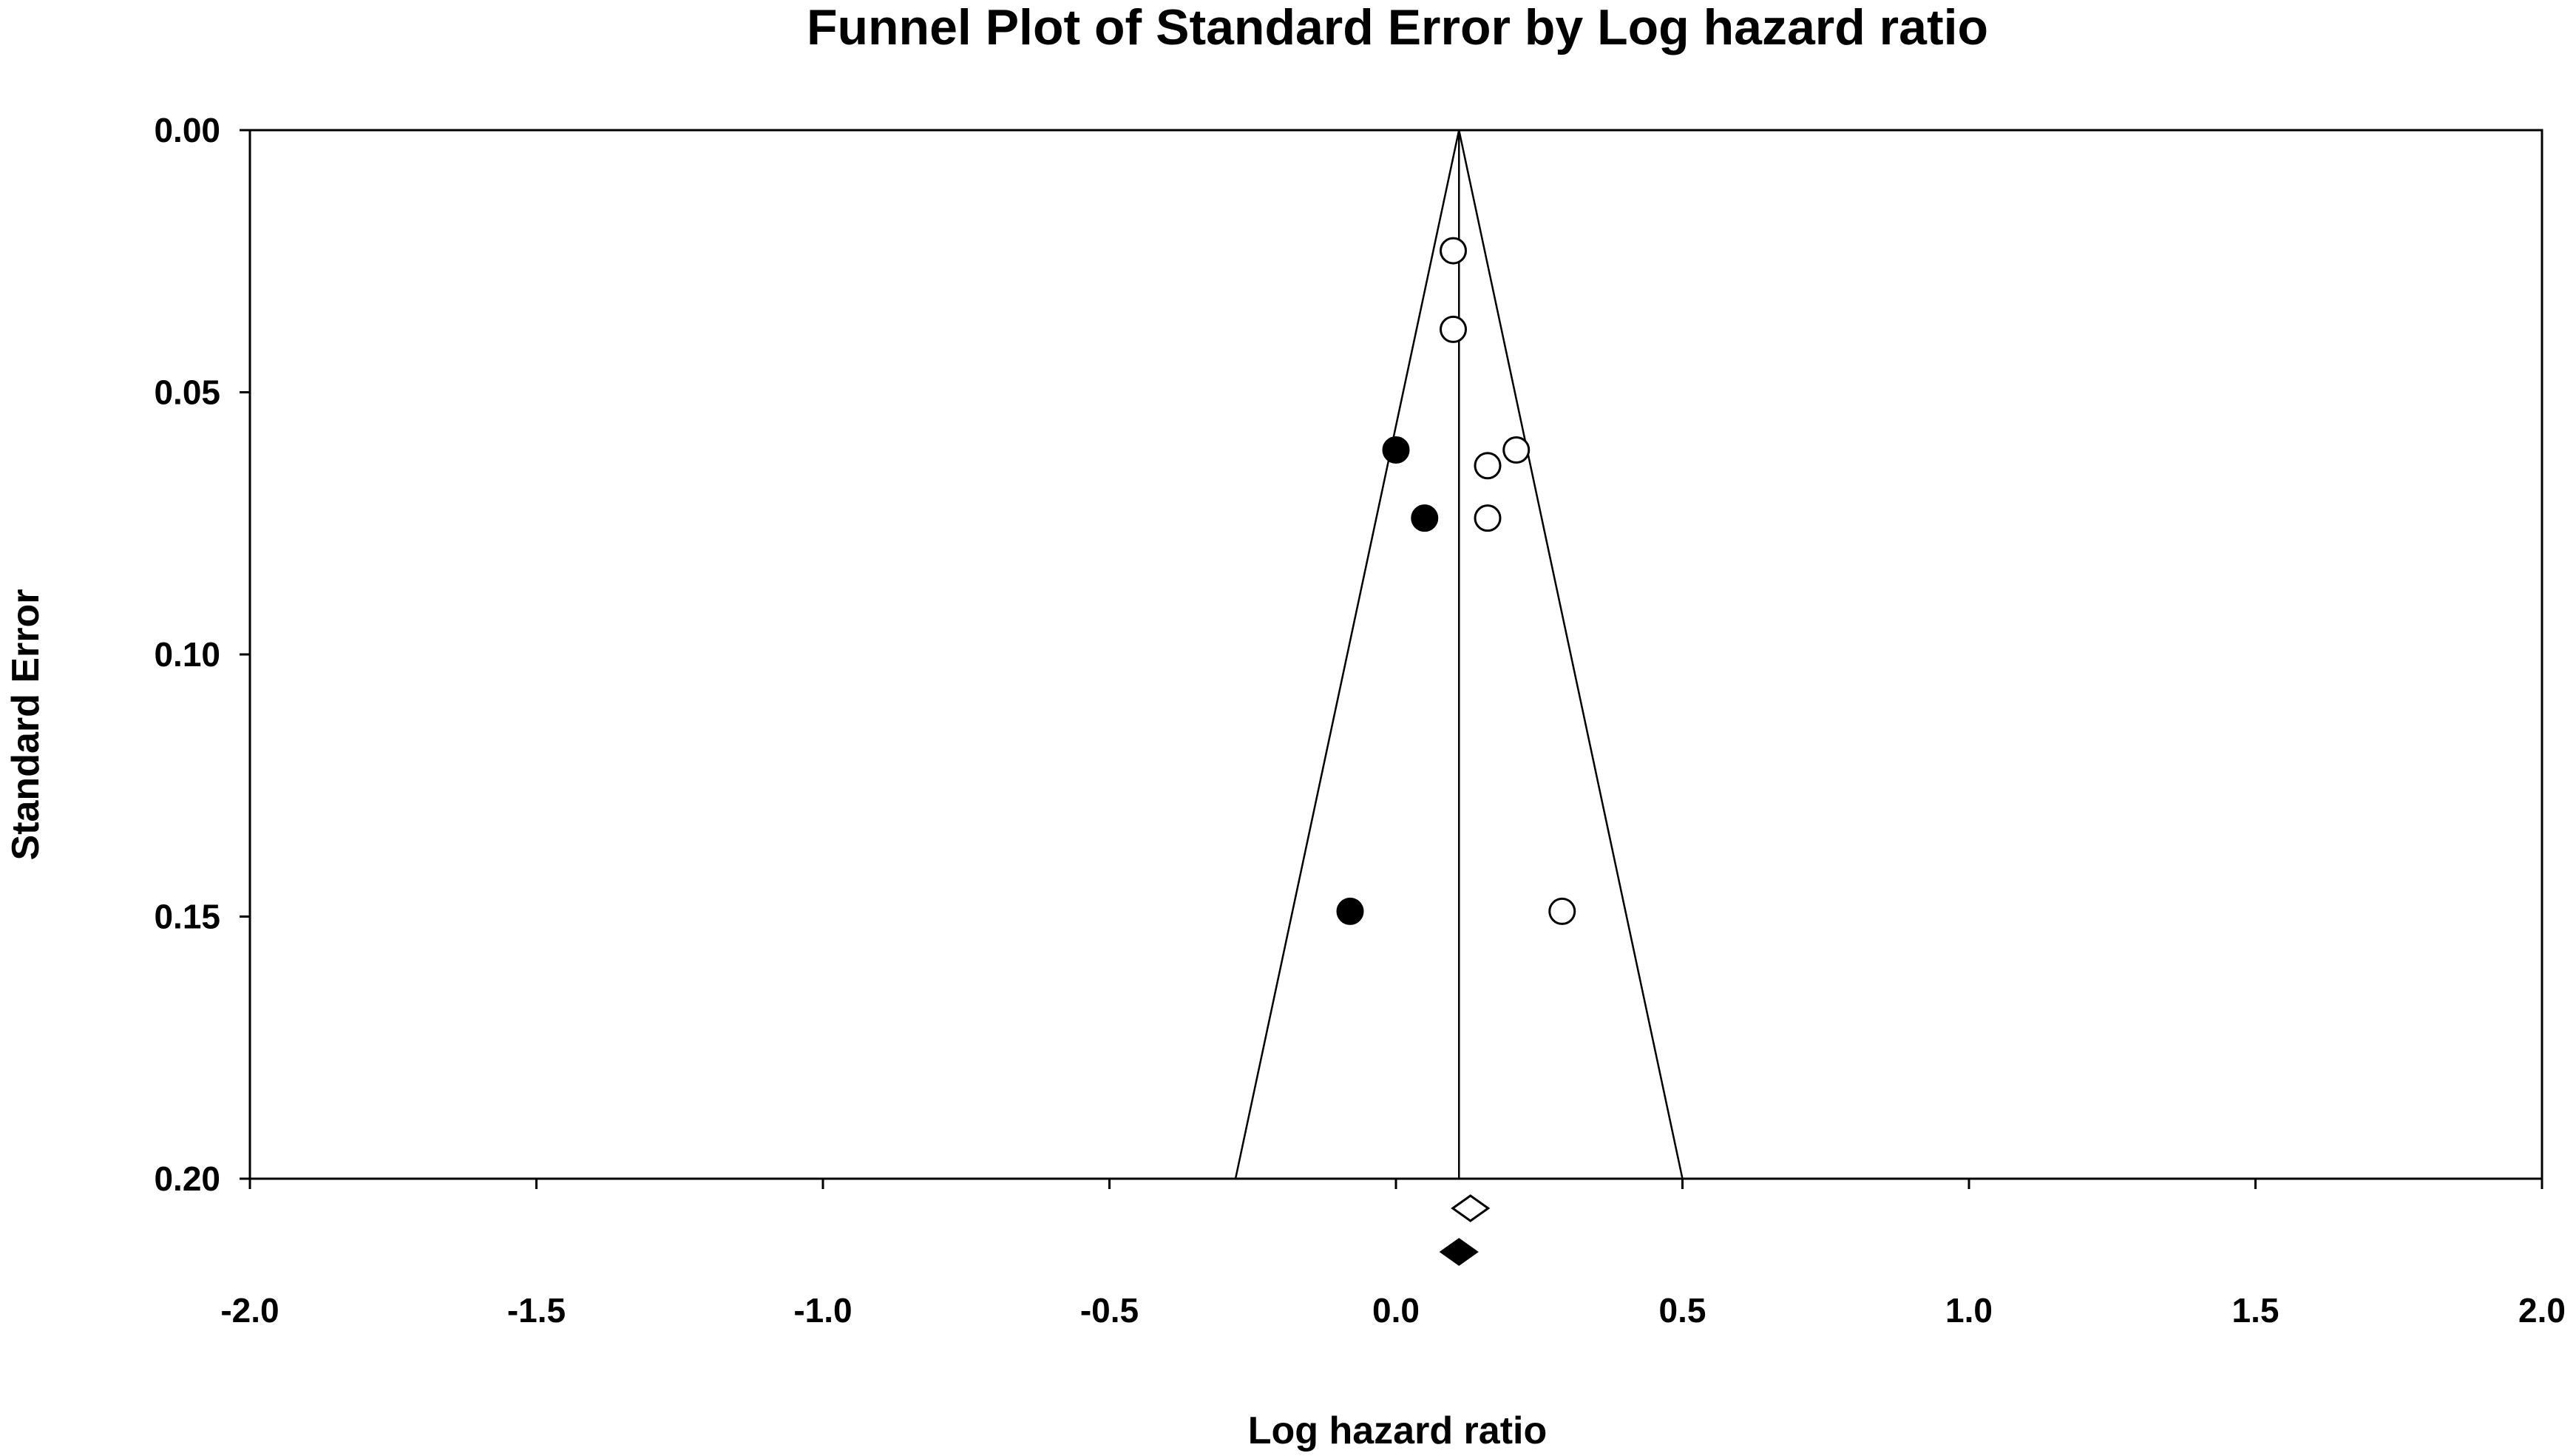 The height and width of the screenshot is (1456, 2576). Describe the element at coordinates (822, 1311) in the screenshot. I see `x-tick-label: -1.0` at that location.